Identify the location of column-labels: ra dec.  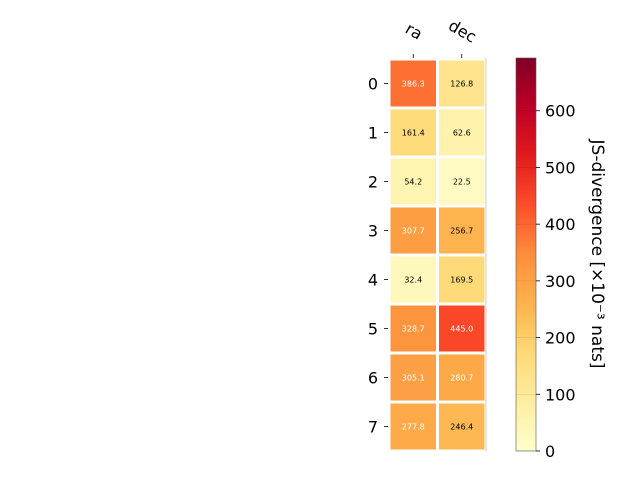
(441, 37).